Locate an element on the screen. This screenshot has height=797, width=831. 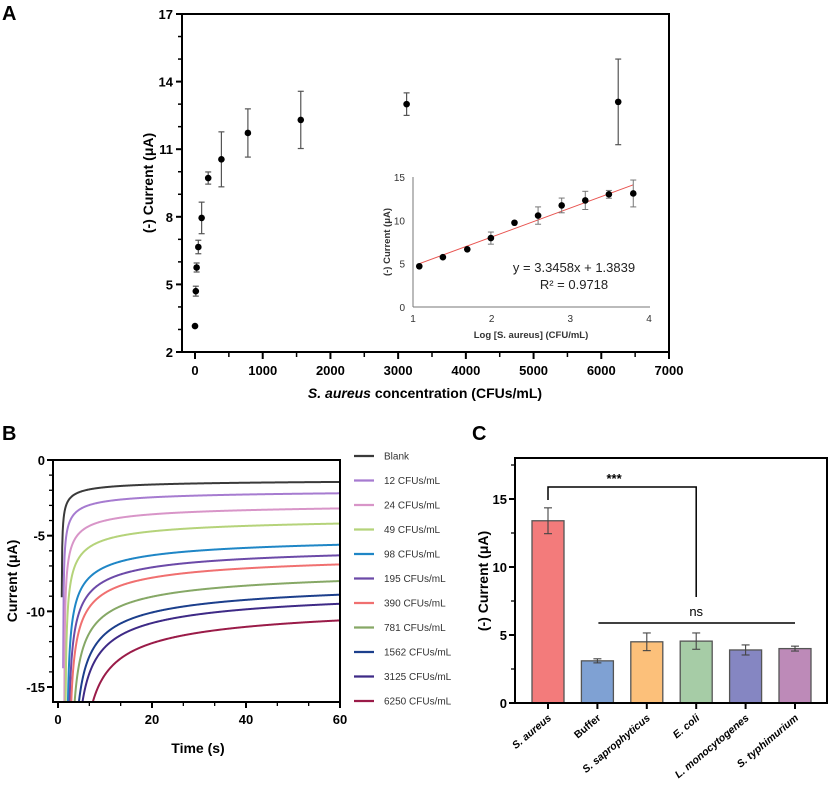
panel-b-x-tick-label: 60 is located at coordinates (340, 719).